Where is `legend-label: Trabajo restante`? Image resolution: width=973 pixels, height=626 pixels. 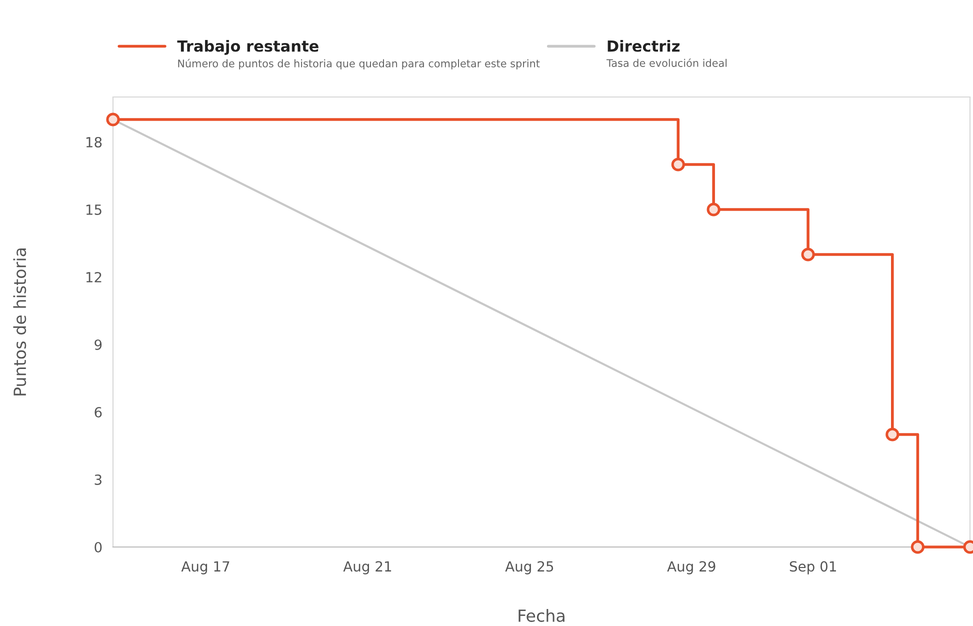 legend-label: Trabajo restante is located at coordinates (247, 47).